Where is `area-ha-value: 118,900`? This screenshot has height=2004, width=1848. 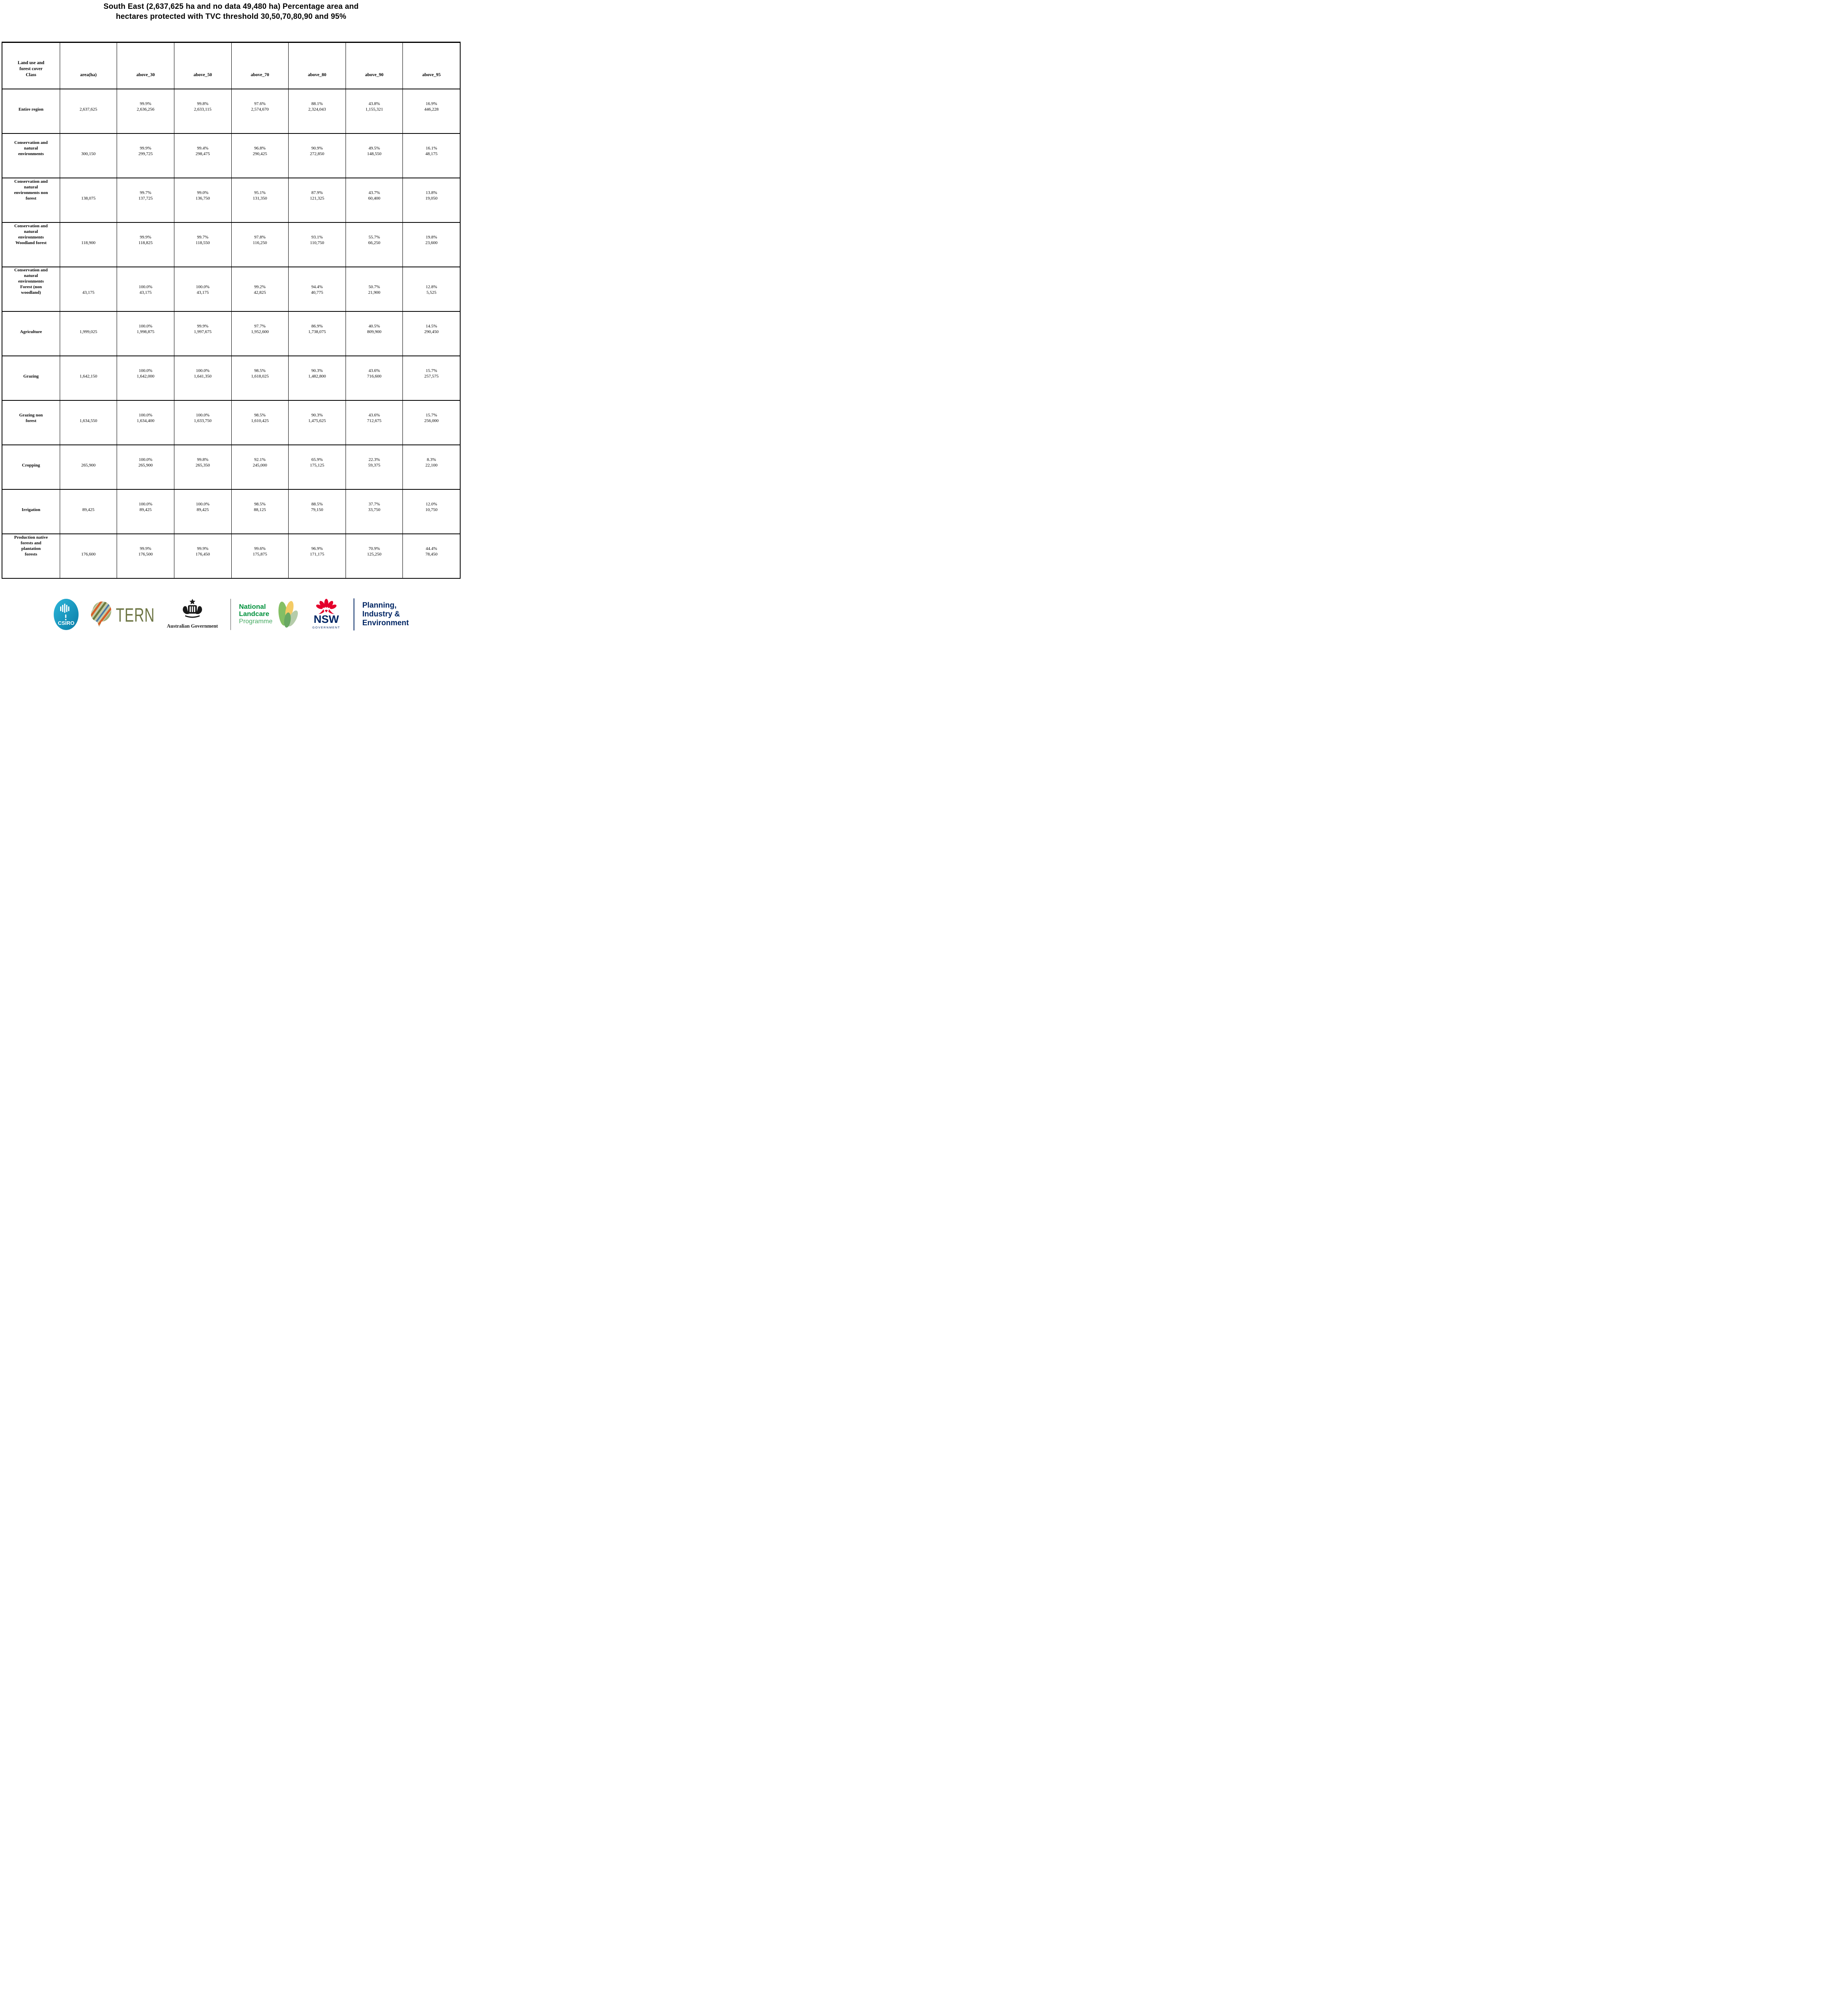 area-ha-value: 118,900 is located at coordinates (88, 245).